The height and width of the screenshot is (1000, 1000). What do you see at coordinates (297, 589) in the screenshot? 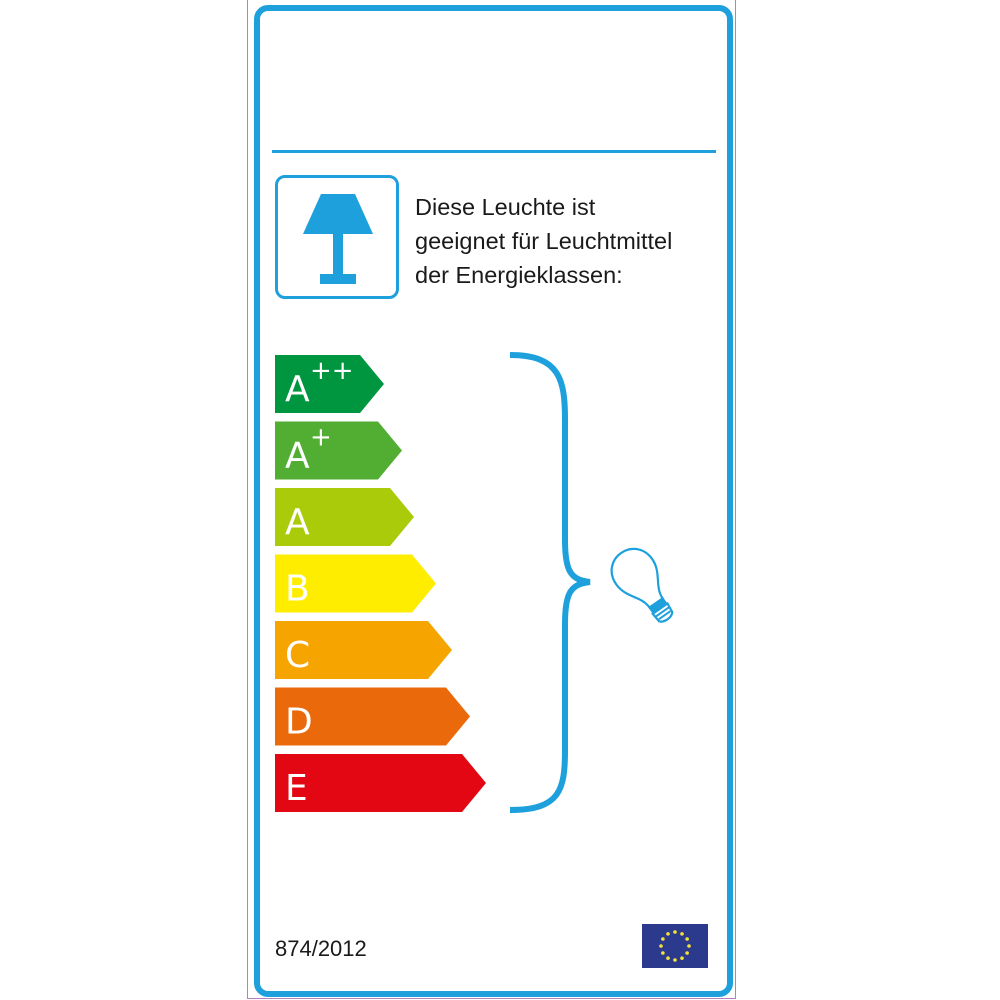
I see `energy-class-letter: B` at bounding box center [297, 589].